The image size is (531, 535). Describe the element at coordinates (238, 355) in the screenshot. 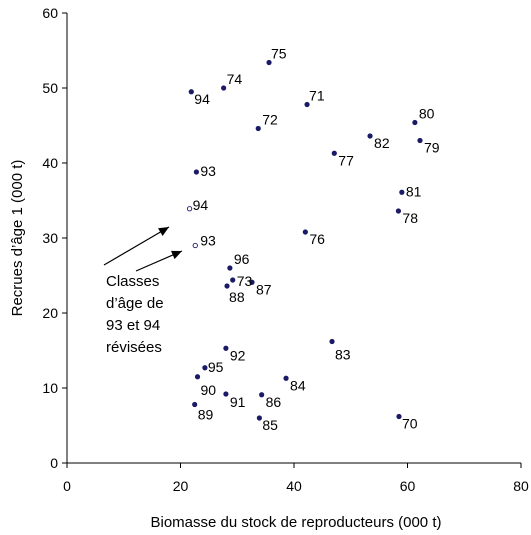

I see `point-label: 92` at that location.